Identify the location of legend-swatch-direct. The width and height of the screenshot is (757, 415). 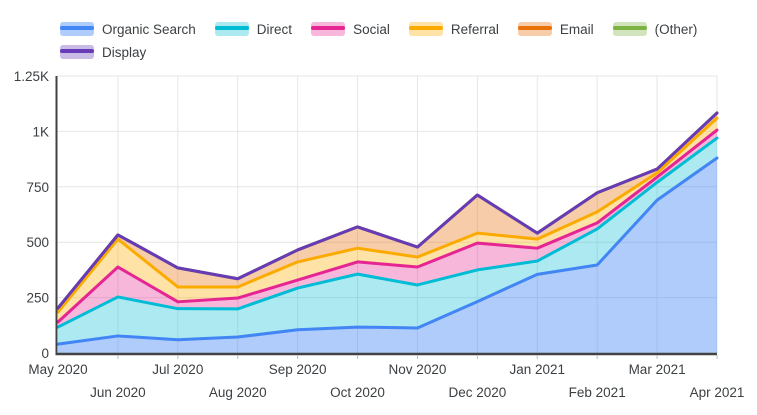
(231, 29).